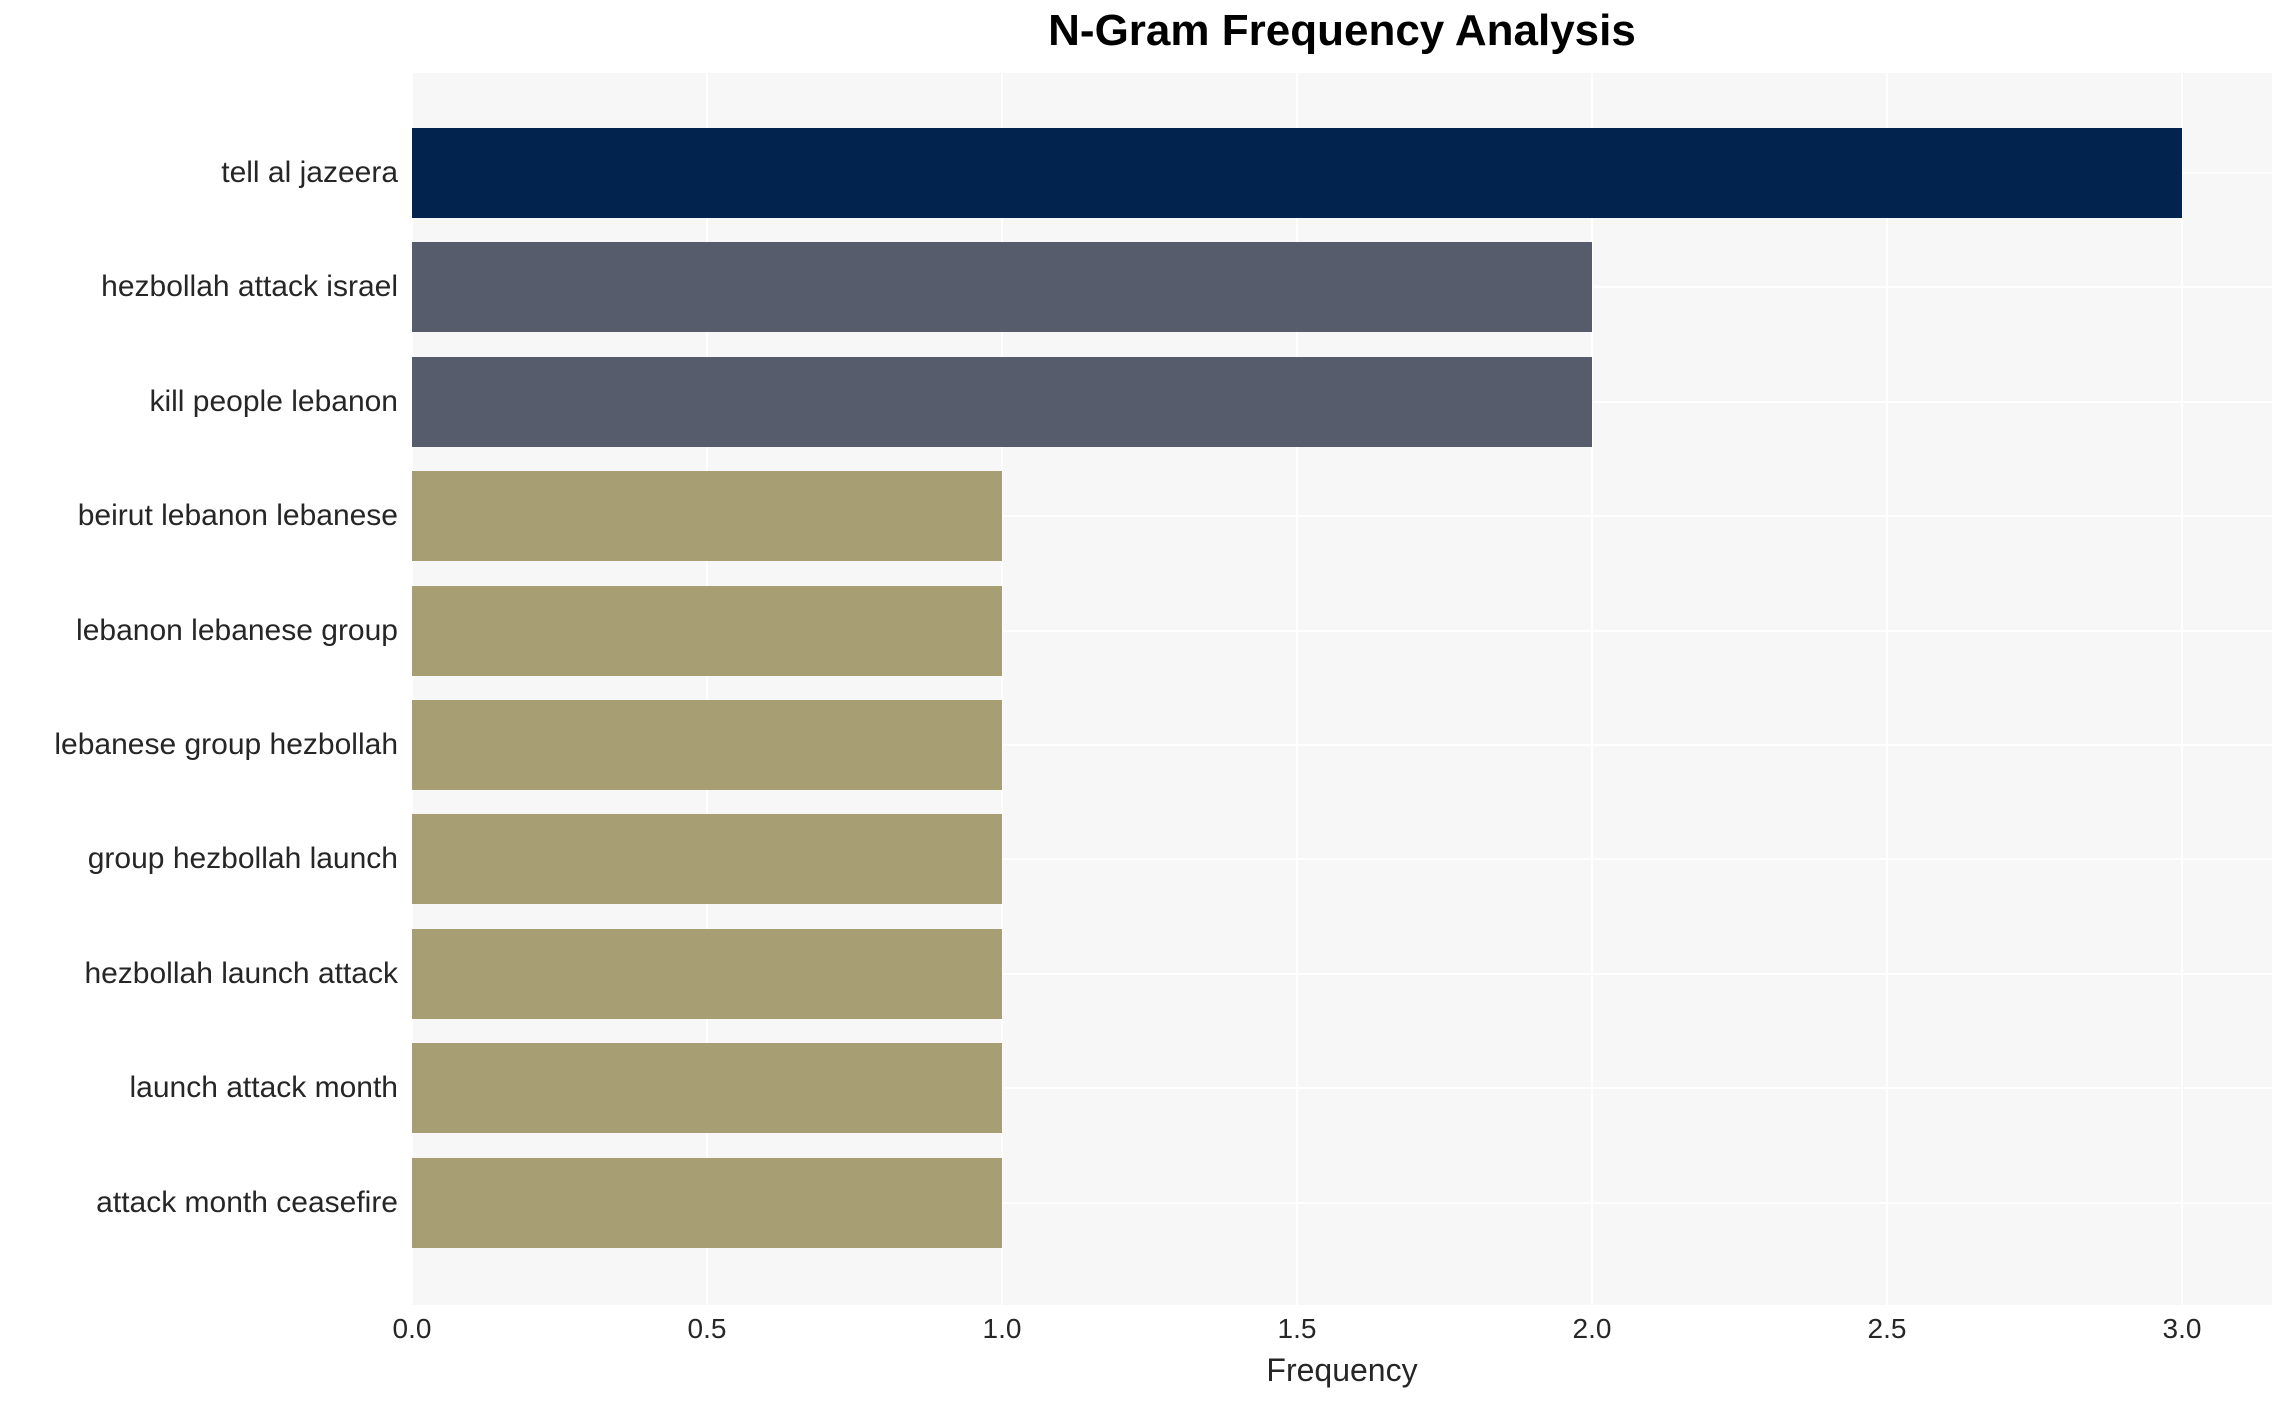 This screenshot has width=2292, height=1402. I want to click on x-tick-label: 0.5, so click(707, 1328).